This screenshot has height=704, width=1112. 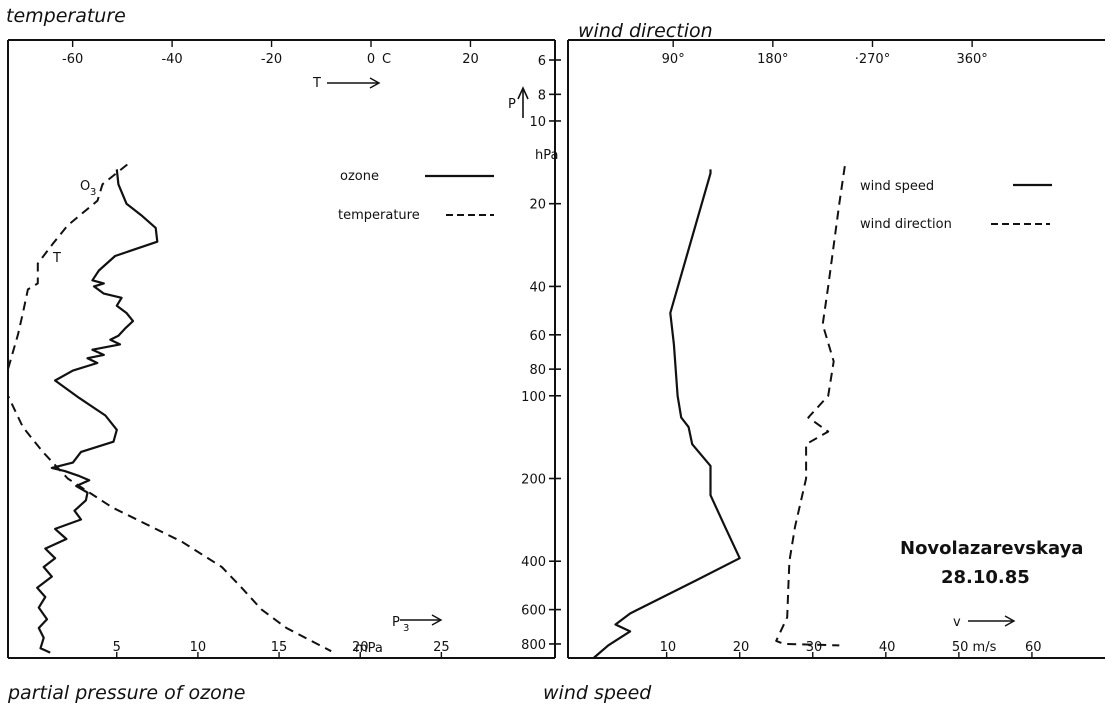 I want to click on legend-left: ozone temperature, so click(x=416, y=196).